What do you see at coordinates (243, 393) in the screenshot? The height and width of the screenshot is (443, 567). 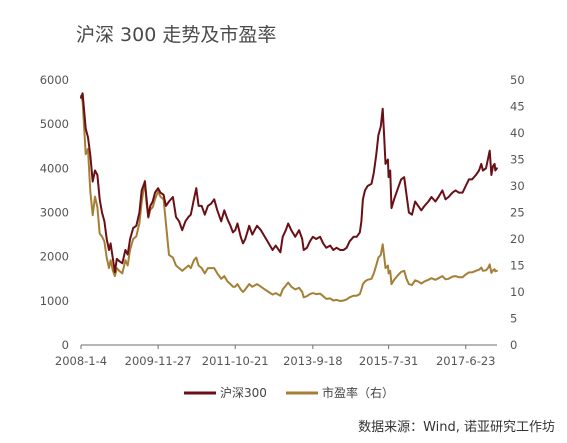 I see `legend-label: 沪深300` at bounding box center [243, 393].